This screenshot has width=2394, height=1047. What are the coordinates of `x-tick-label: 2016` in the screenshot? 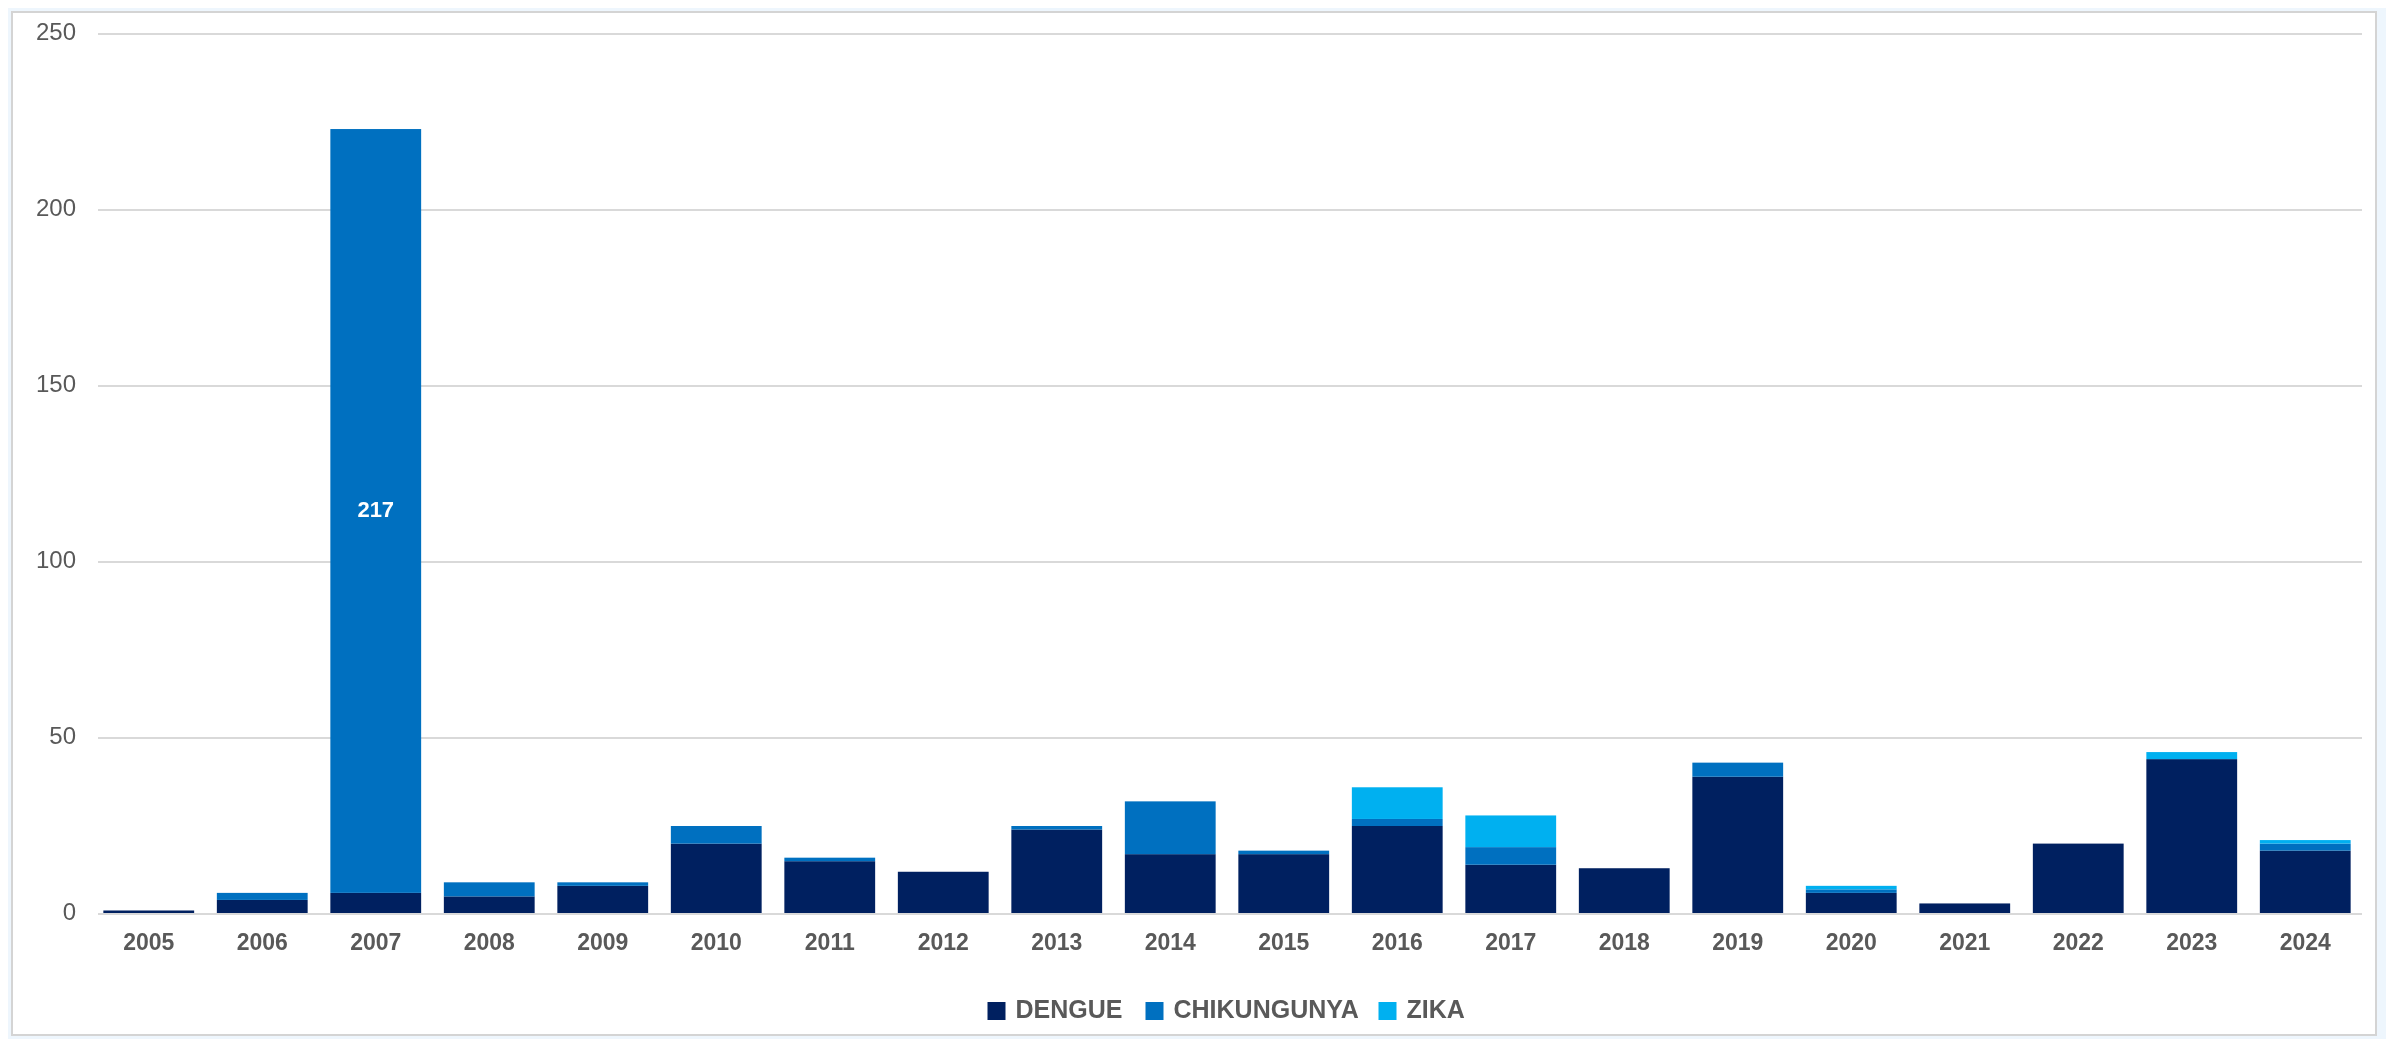 It's located at (1397, 942).